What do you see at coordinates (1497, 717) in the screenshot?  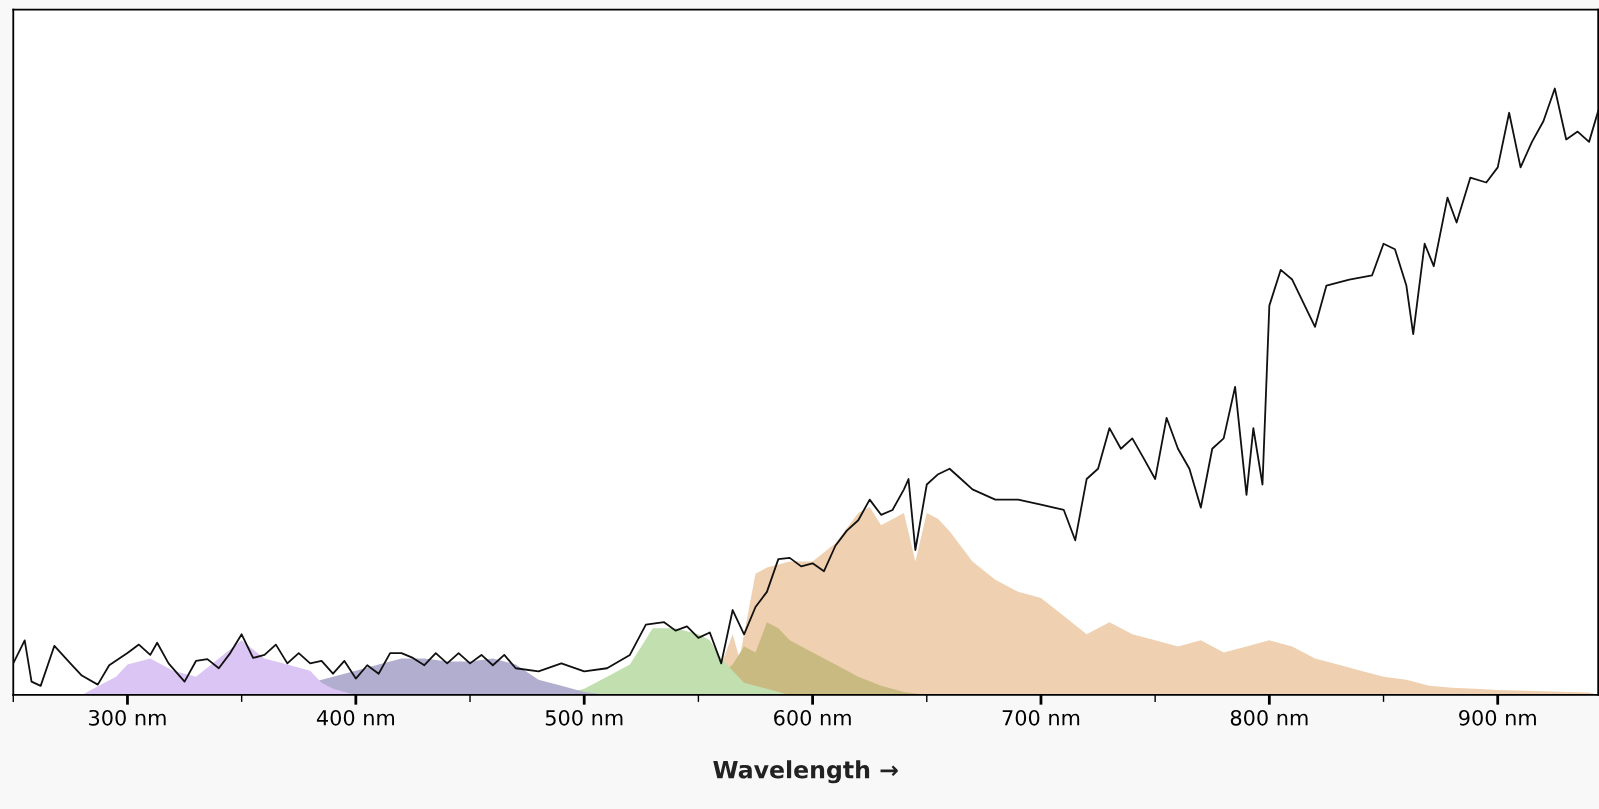 I see `x-tick-label: 900 nm` at bounding box center [1497, 717].